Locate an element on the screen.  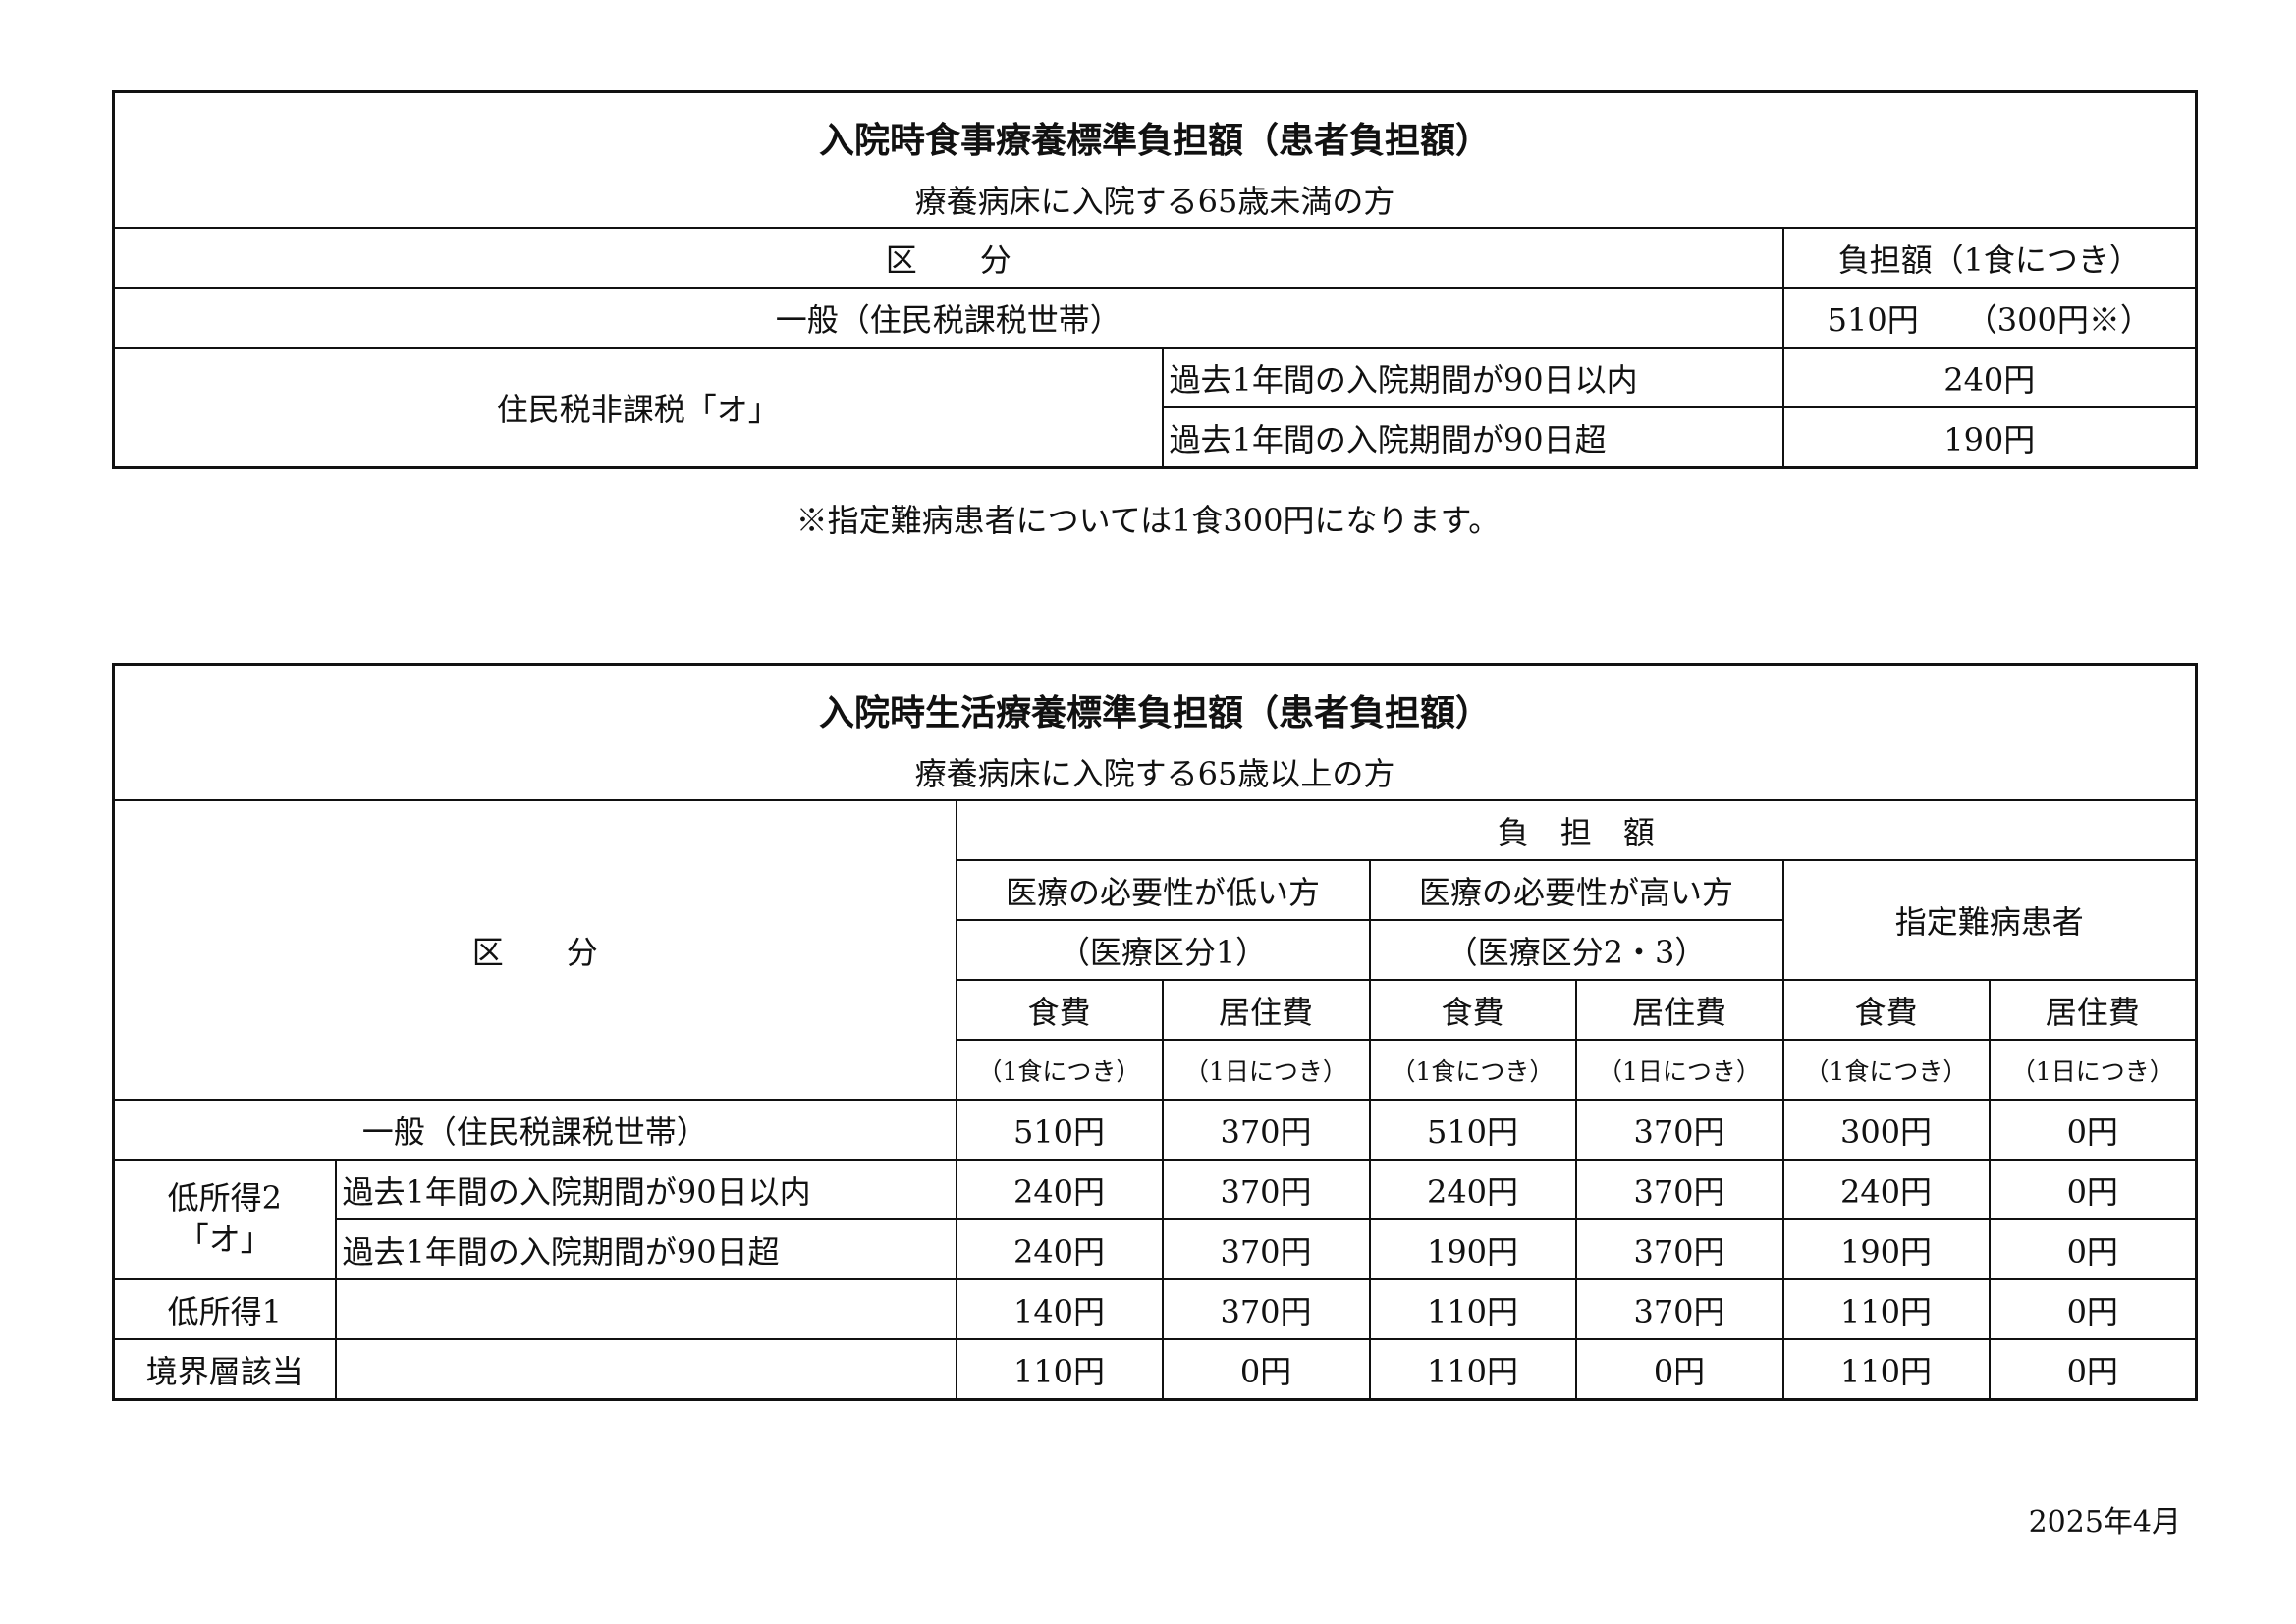
table-row: 過去1年間の入院期間が90日超 190円 is located at coordinates (1156, 437).